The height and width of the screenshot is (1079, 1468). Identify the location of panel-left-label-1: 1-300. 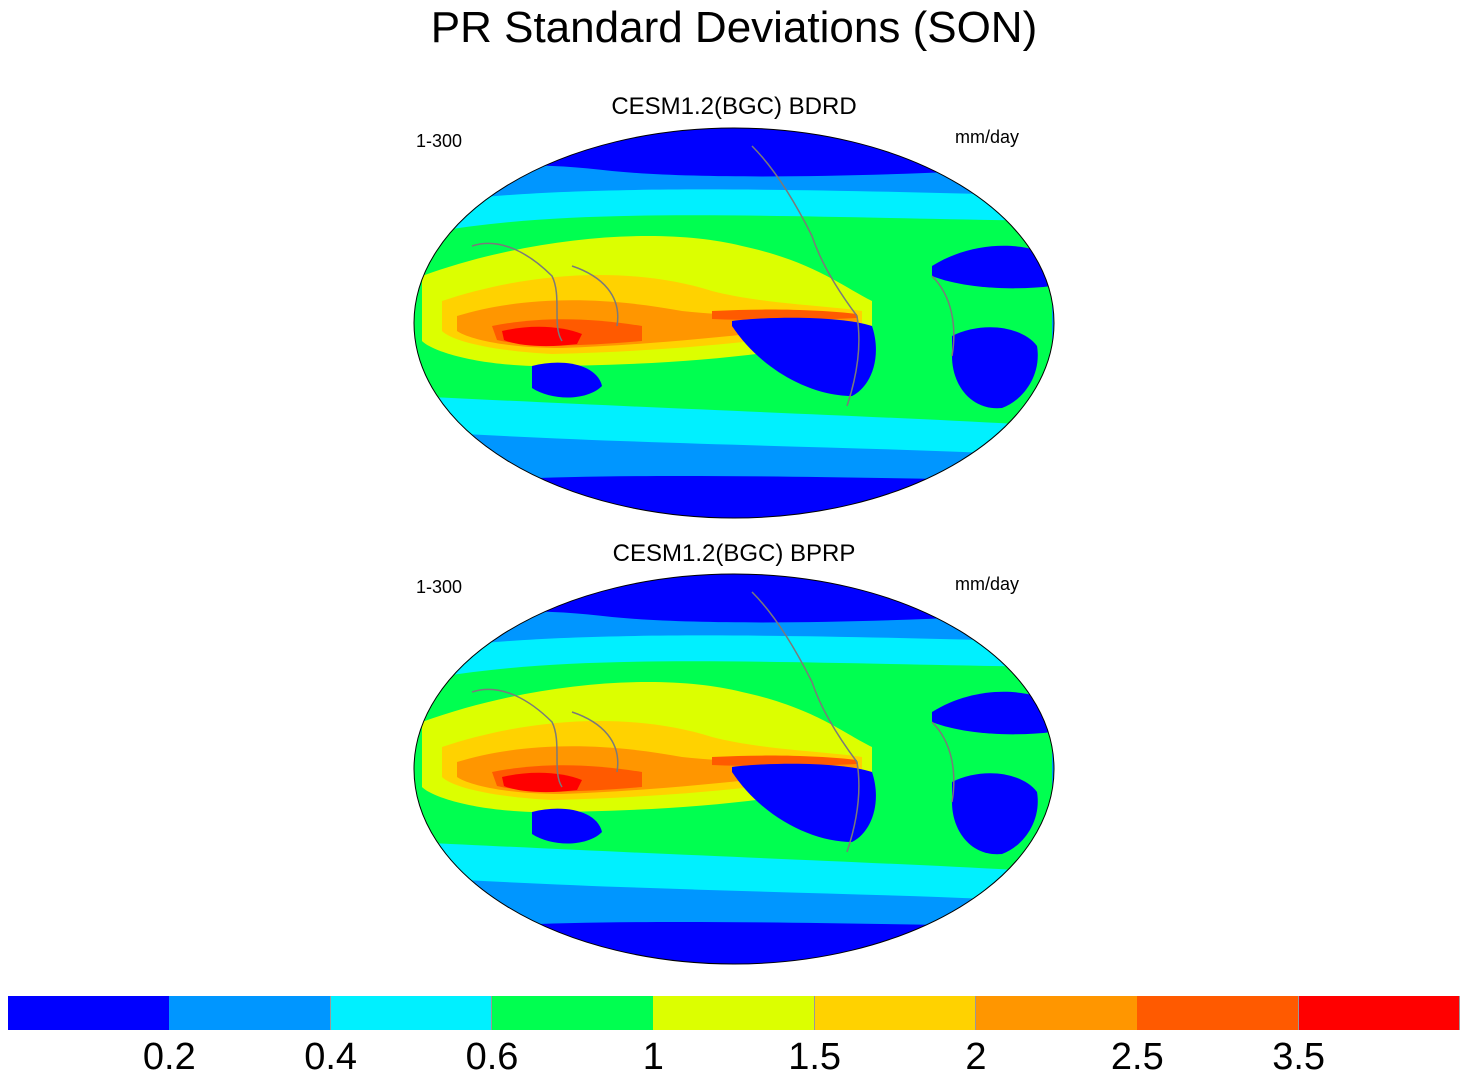
(439, 141).